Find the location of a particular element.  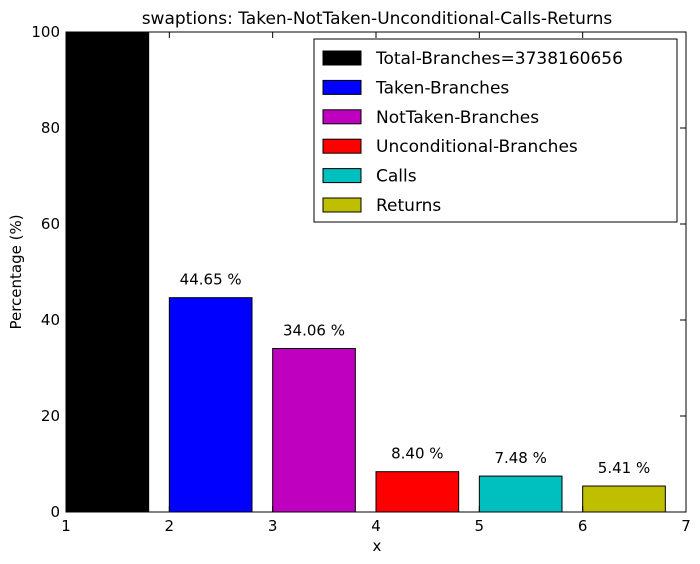

bar-taken-branches is located at coordinates (210, 405).